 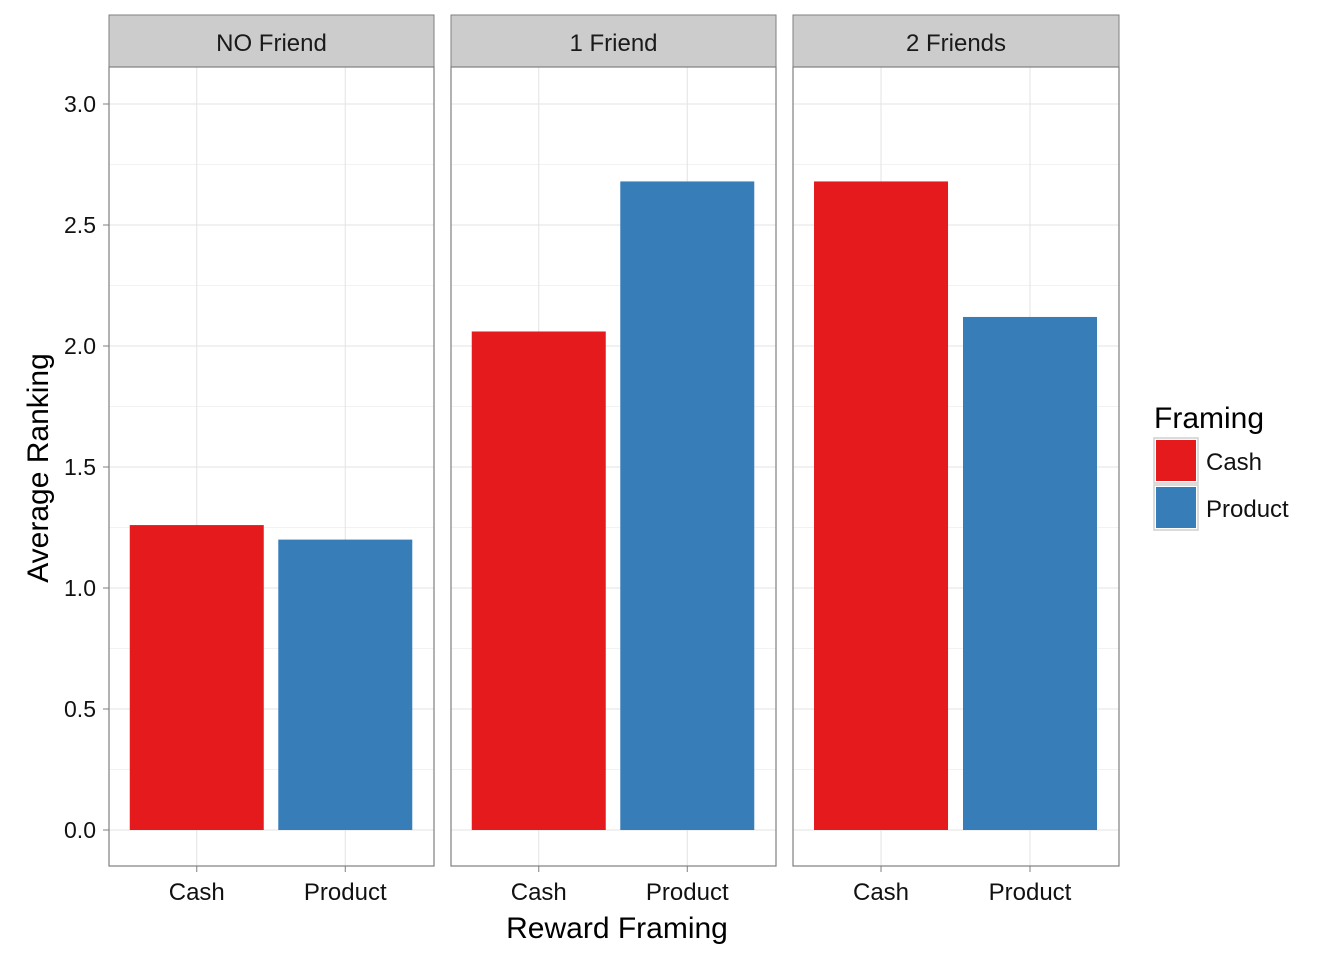 I want to click on facet-strip-label: 2 Friends, so click(x=956, y=43).